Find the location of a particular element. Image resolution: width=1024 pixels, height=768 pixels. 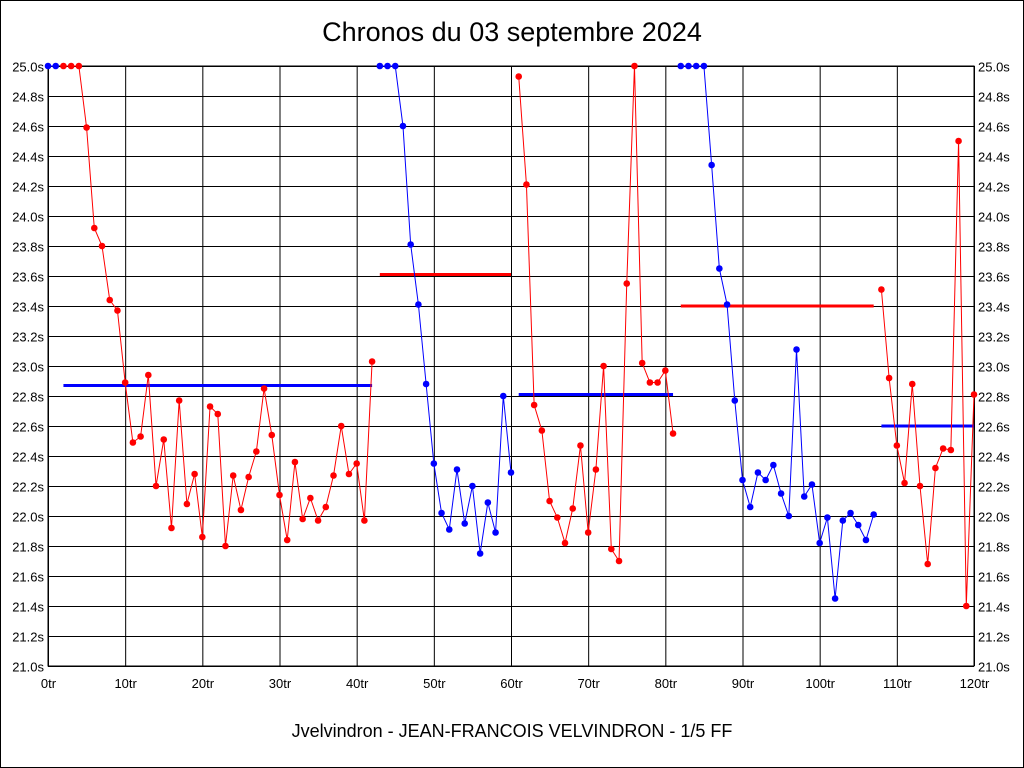

y-tick-label-left: 23.0s is located at coordinates (28, 367).